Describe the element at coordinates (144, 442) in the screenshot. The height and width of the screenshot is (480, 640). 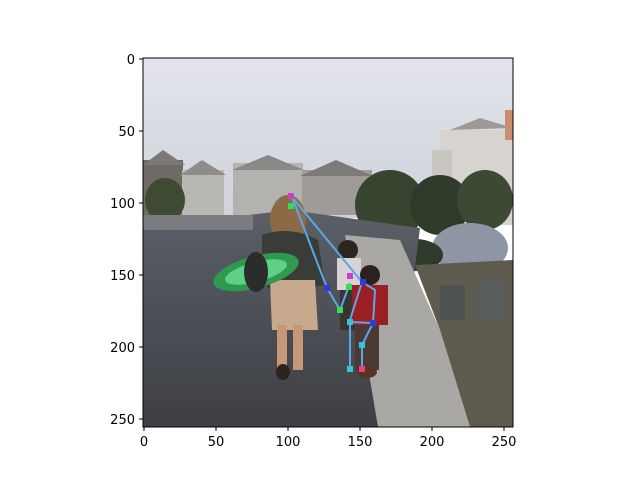
I see `x-tick-label: 0` at that location.